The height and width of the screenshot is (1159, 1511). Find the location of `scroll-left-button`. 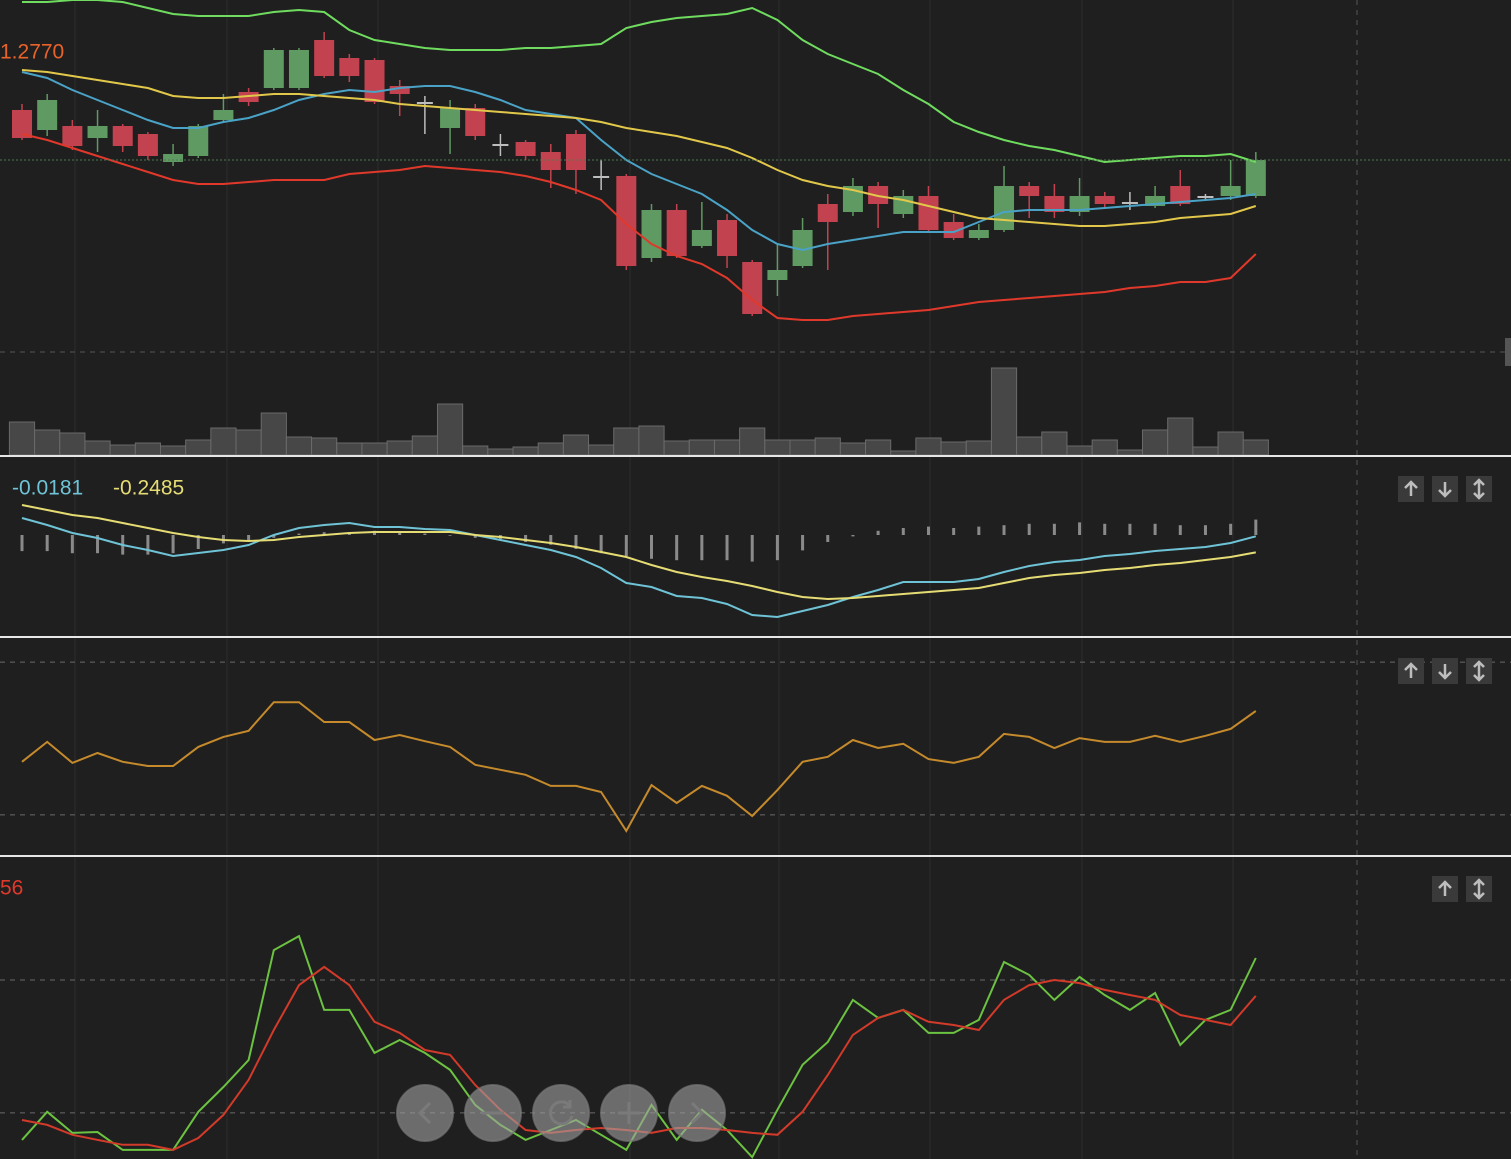

scroll-left-button is located at coordinates (425, 1113).